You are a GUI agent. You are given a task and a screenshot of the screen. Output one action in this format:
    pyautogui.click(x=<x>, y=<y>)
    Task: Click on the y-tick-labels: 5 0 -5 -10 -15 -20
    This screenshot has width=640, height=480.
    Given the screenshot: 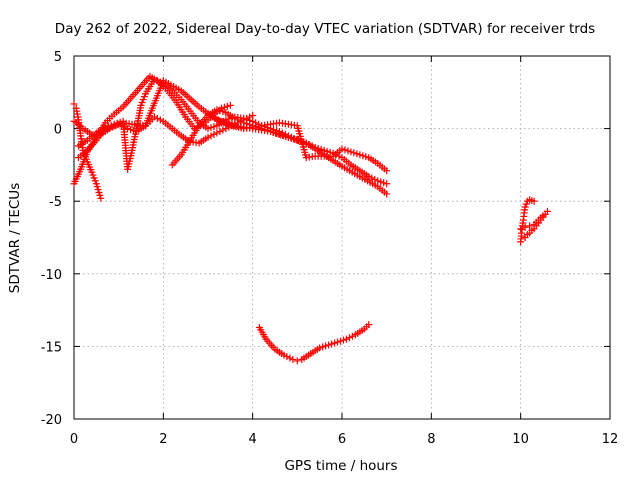 What is the action you would take?
    pyautogui.click(x=51, y=239)
    